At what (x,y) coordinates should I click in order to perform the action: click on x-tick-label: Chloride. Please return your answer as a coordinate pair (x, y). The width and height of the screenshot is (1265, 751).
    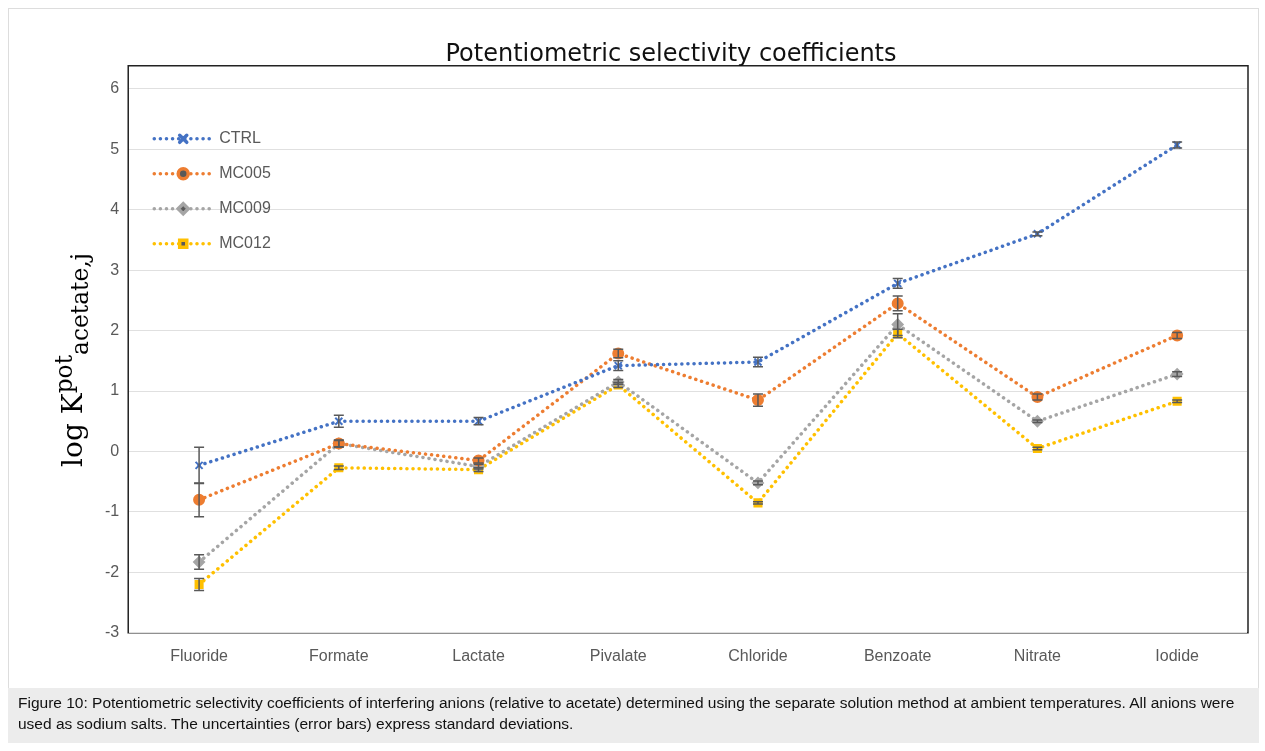
    Looking at the image, I should click on (758, 655).